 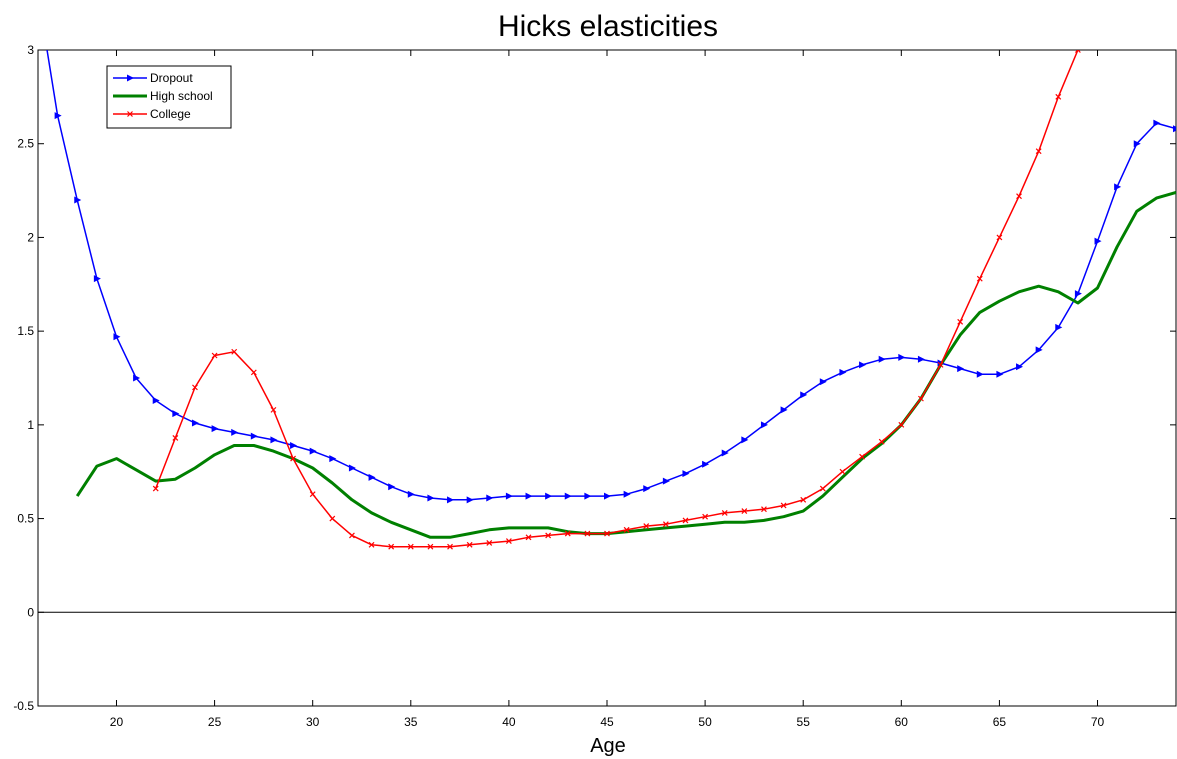 I want to click on x-tick-label: 35, so click(x=411, y=722).